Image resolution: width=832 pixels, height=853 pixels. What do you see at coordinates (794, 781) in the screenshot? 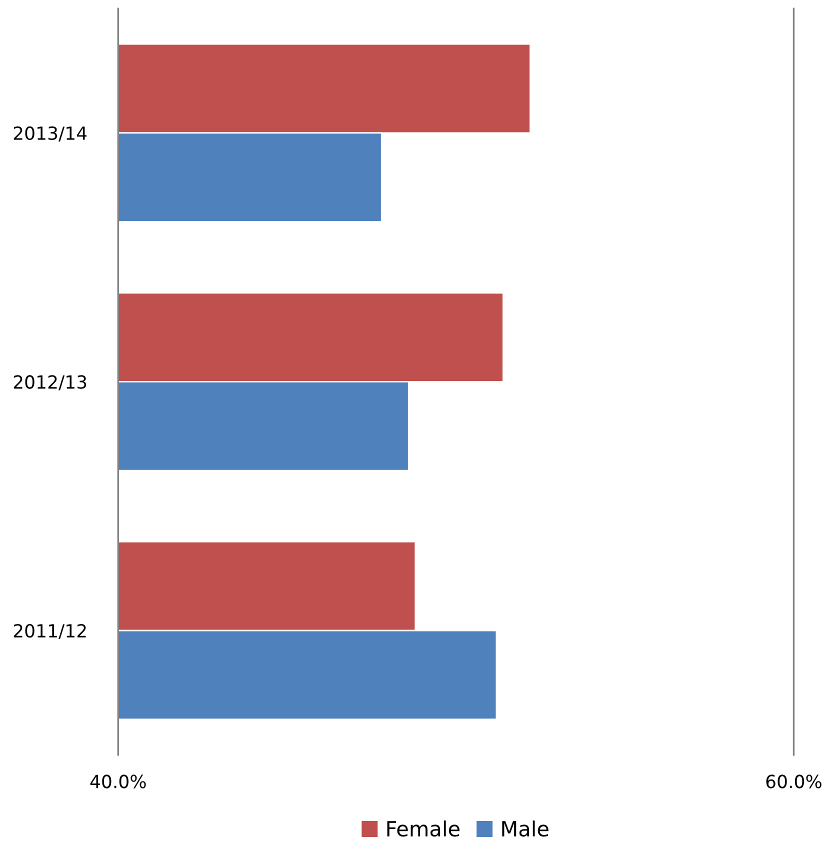
I see `x-tick-label: 60.0%` at bounding box center [794, 781].